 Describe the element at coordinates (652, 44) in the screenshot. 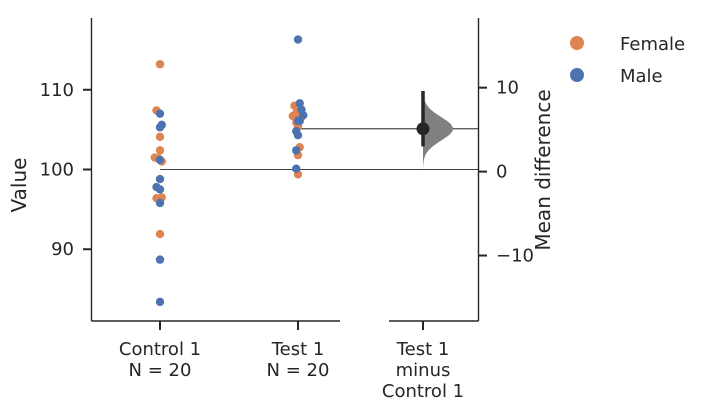

I see `legend-label-female: Female` at that location.